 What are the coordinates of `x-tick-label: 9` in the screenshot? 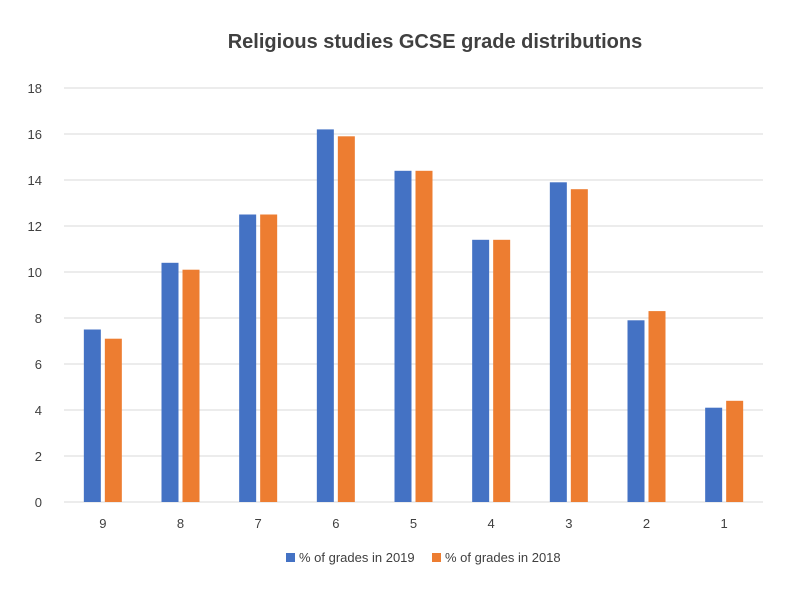 It's located at (102, 523).